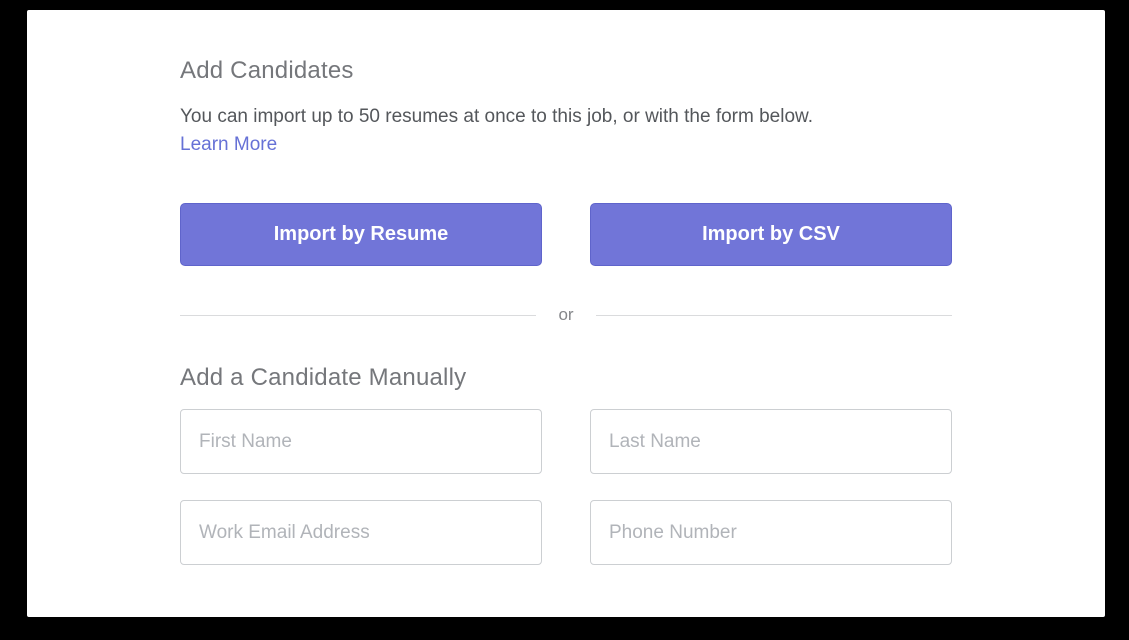  What do you see at coordinates (229, 144) in the screenshot?
I see `learn-more-link: Learn More` at bounding box center [229, 144].